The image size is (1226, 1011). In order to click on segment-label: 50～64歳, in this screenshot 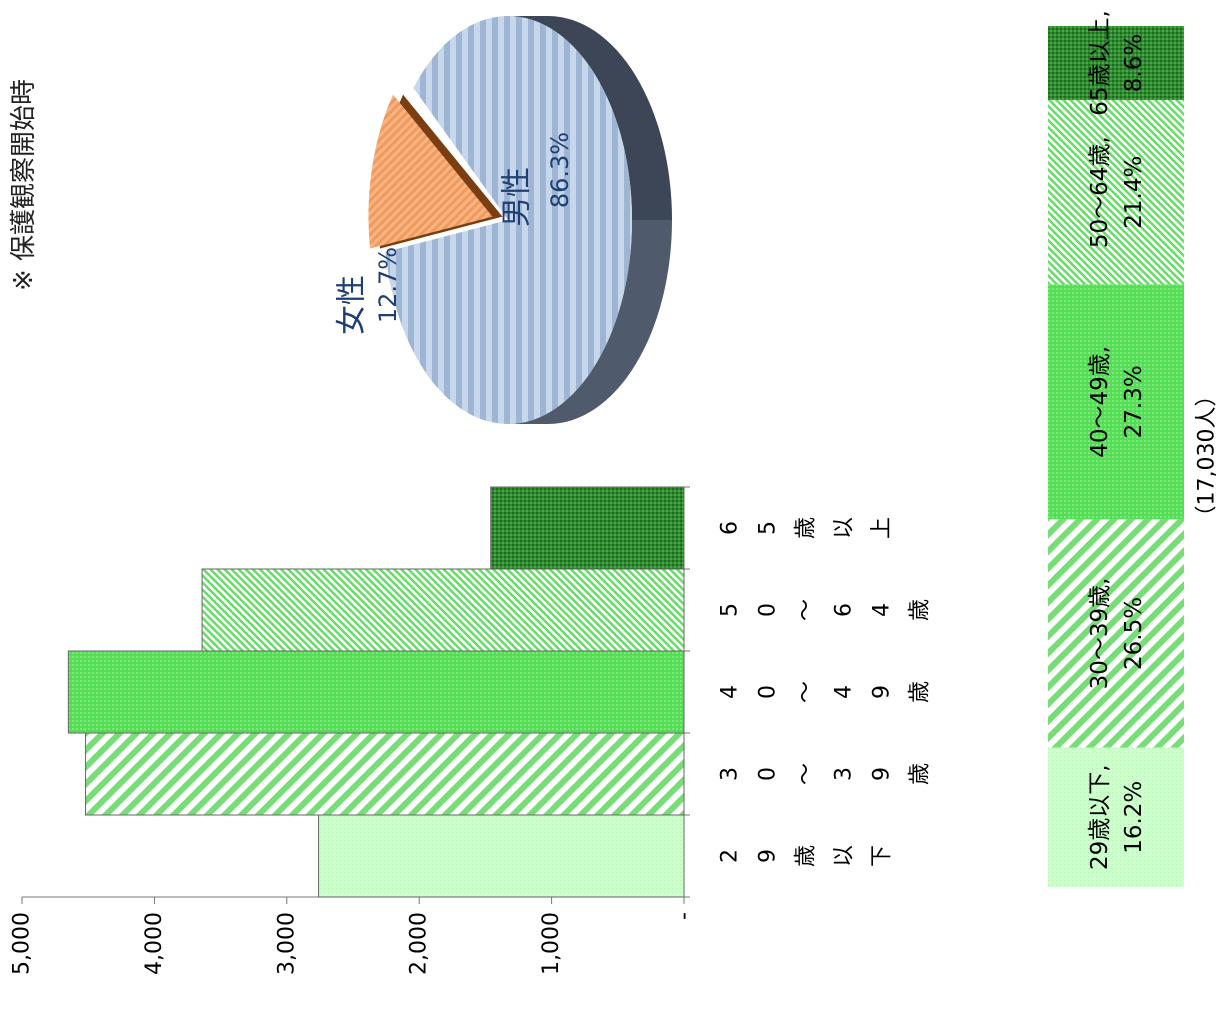, I will do `click(1100, 192)`.